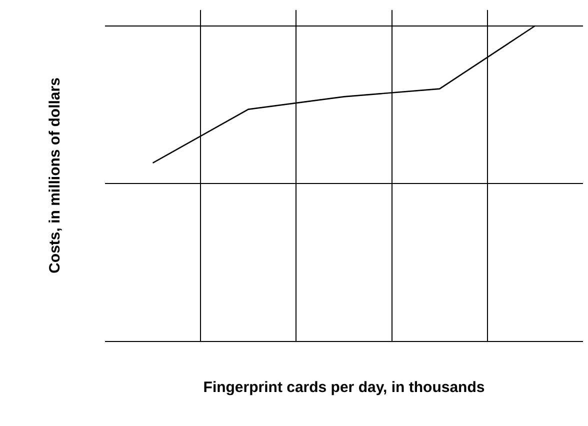  Describe the element at coordinates (55, 176) in the screenshot. I see `y-axis-title: Costs, in millions of dollars` at that location.